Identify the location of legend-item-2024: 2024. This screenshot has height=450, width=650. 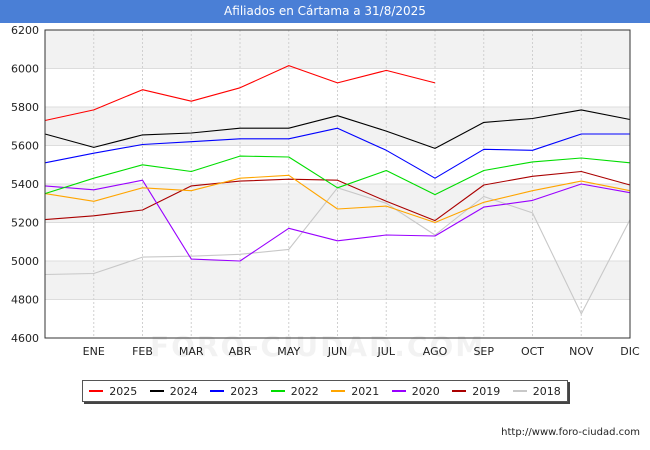
(173, 391).